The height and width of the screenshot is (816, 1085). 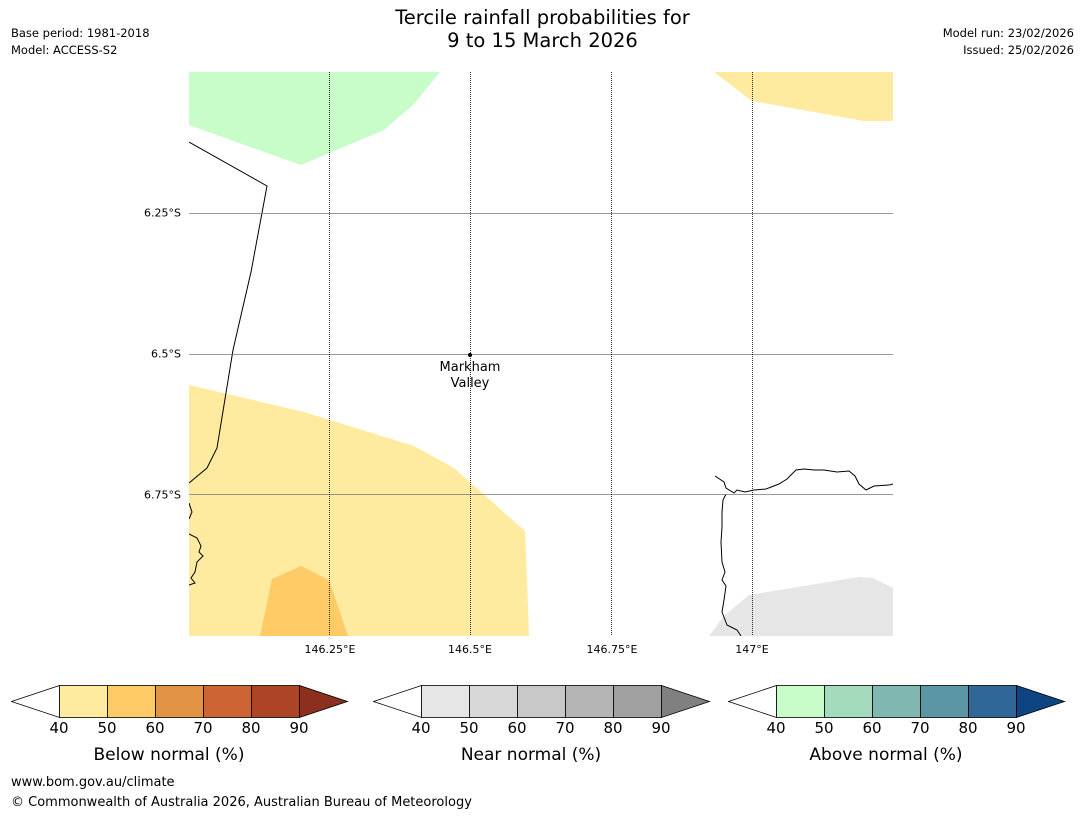 What do you see at coordinates (612, 649) in the screenshot?
I see `lon-label-146.75: 146.75°E` at bounding box center [612, 649].